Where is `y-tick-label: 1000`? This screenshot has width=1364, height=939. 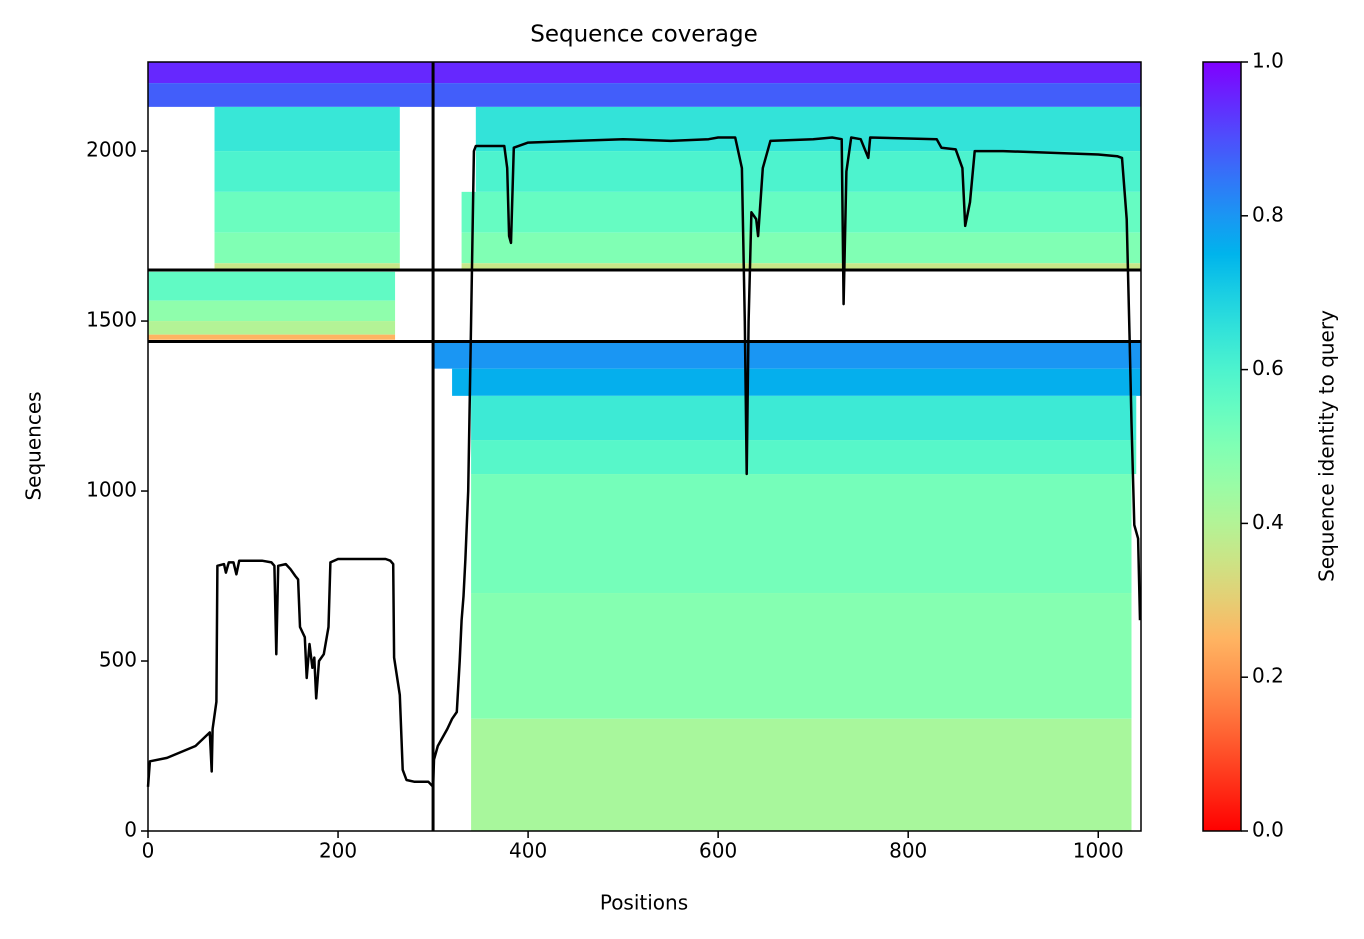
y-tick-label: 1000 is located at coordinates (111, 490).